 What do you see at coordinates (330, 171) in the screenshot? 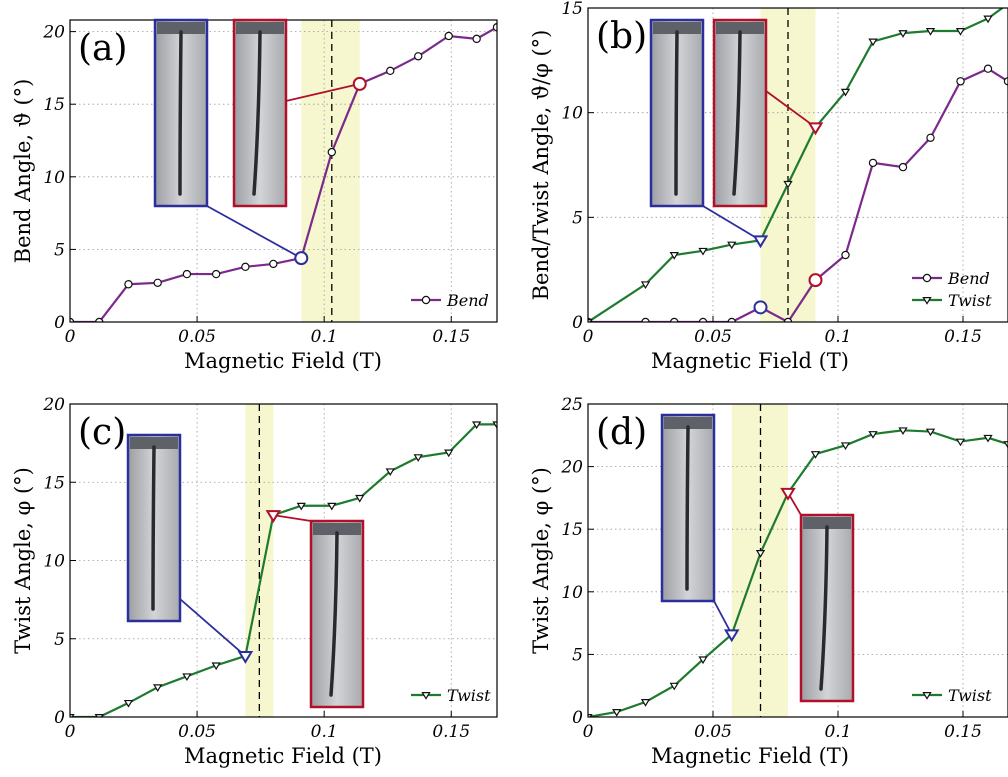
I see `transition-band` at bounding box center [330, 171].